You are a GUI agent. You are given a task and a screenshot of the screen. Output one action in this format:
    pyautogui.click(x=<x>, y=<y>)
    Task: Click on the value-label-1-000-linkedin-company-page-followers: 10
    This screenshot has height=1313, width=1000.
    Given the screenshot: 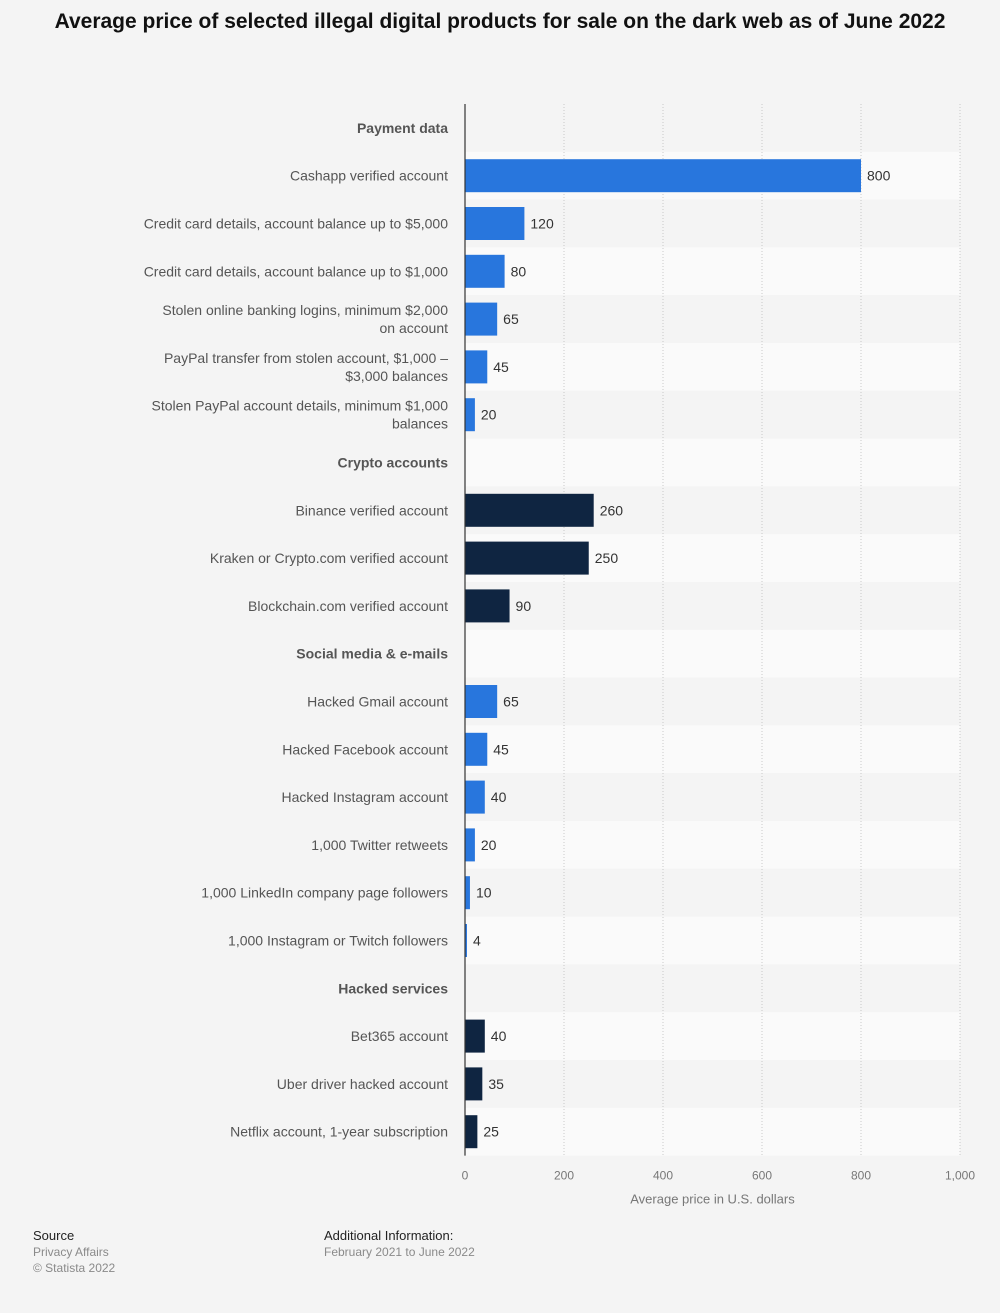 What is the action you would take?
    pyautogui.click(x=484, y=893)
    